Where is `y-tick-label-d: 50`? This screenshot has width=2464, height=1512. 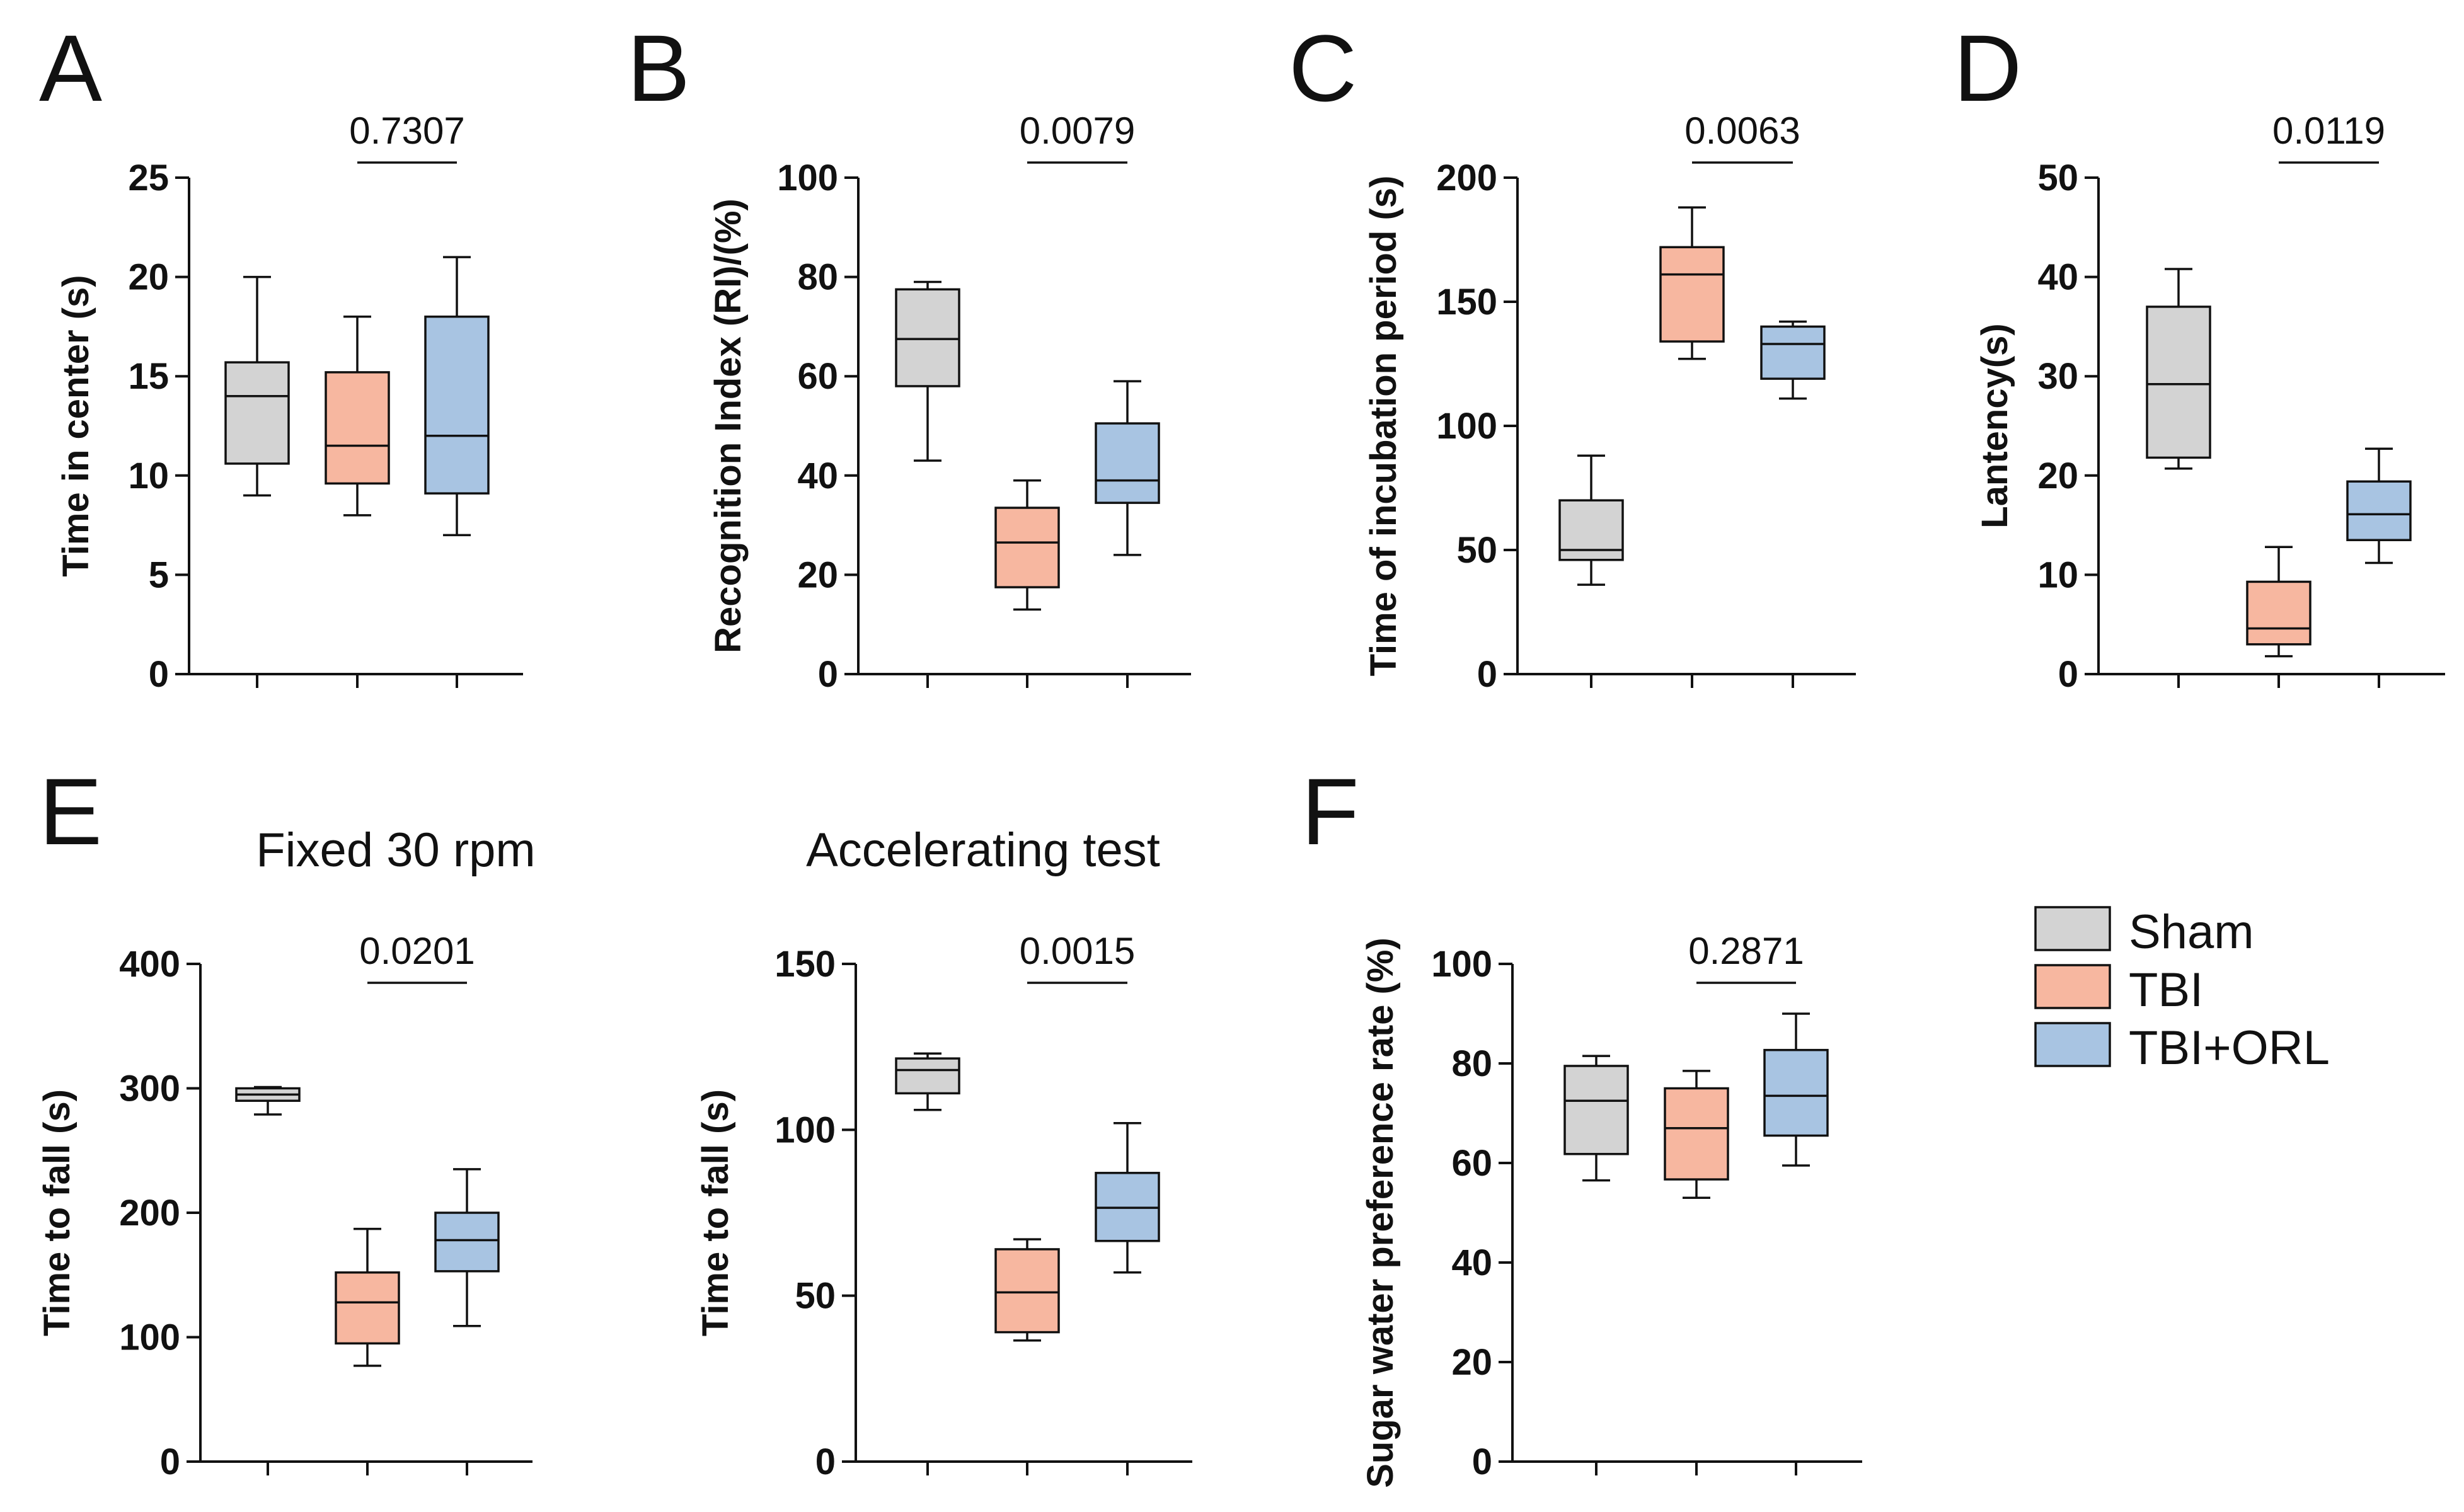
y-tick-label-d: 50 is located at coordinates (2057, 178).